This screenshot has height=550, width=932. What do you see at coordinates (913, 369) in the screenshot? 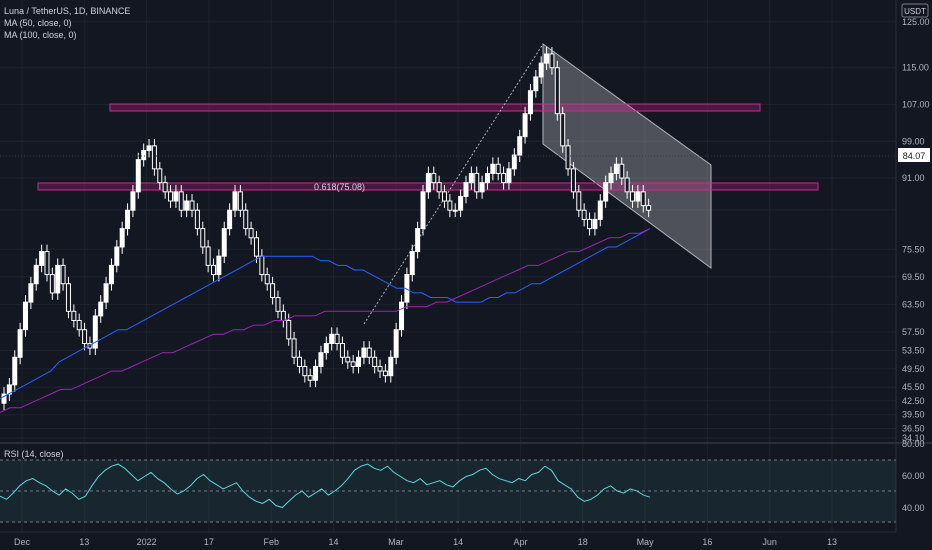
I see `price-axis-tick: 49.50` at bounding box center [913, 369].